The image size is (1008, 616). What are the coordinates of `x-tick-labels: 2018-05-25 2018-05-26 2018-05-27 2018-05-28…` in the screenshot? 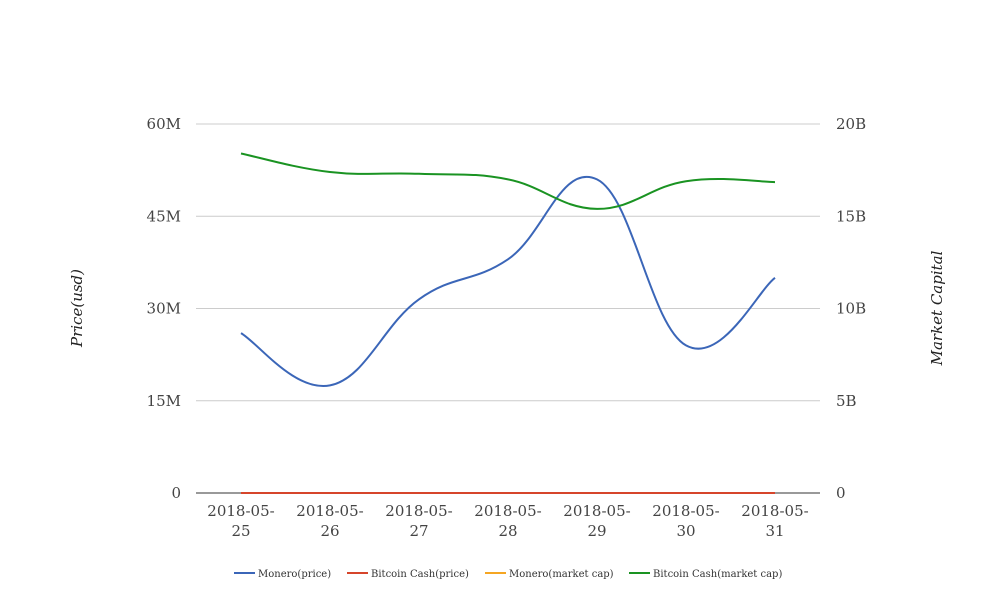 It's located at (507, 521).